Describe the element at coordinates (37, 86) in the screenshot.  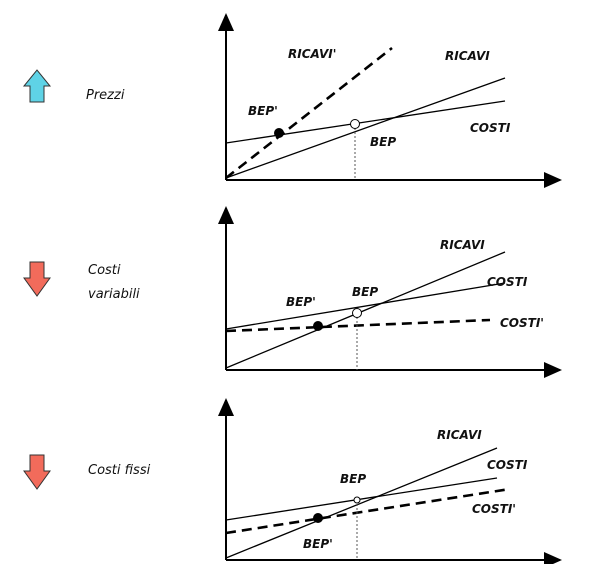
I see `up-arrow` at that location.